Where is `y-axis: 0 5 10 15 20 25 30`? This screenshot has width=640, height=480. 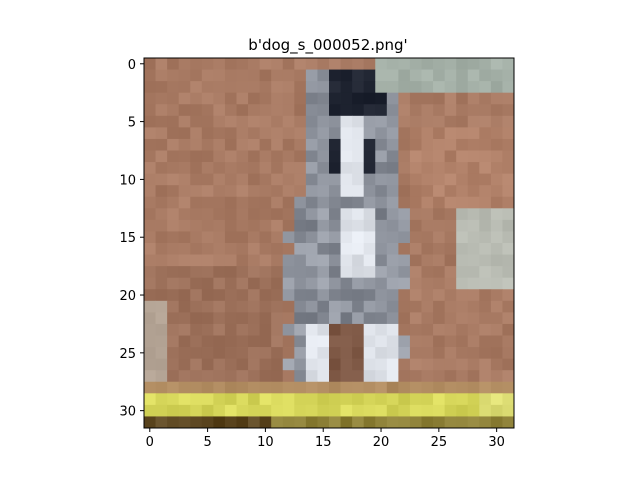 y-axis: 0 5 10 15 20 25 30 is located at coordinates (131, 239).